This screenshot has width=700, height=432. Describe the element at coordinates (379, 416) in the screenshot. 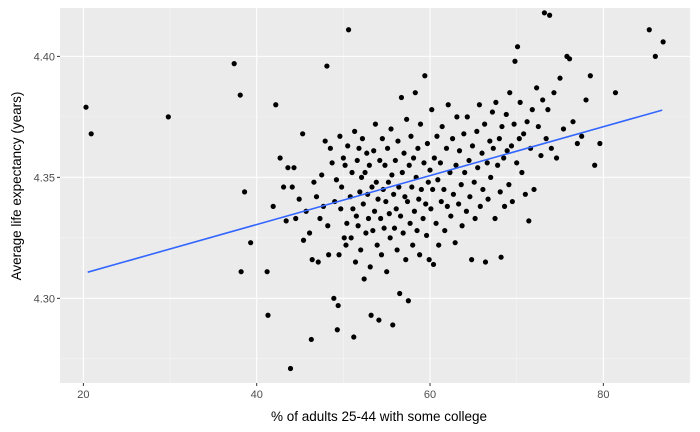

I see `x-axis-title: % of adults 25-44 with some college` at that location.